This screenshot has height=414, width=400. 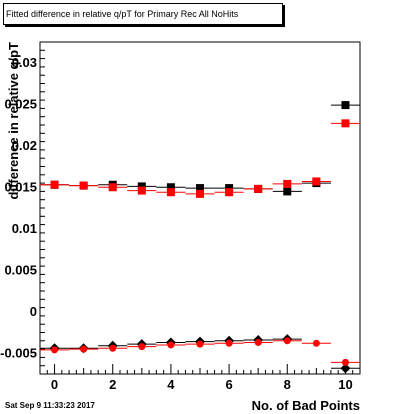 What do you see at coordinates (50, 405) in the screenshot?
I see `date-stamp: Sat Sep 9 11:33:23 2017` at bounding box center [50, 405].